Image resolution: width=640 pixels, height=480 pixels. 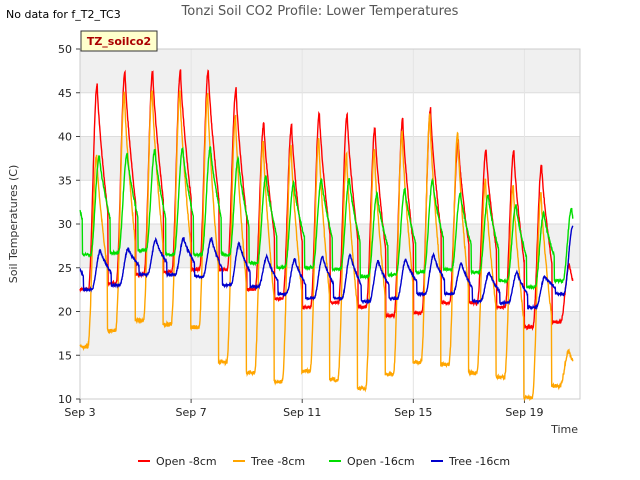 What do you see at coordinates (63, 14) in the screenshot?
I see `no-data-note: No data for f_T2_TC3` at bounding box center [63, 14].